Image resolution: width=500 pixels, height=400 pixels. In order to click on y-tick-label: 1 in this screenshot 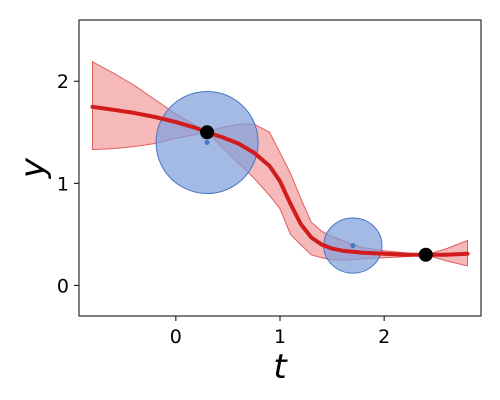, I will do `click(63, 184)`.